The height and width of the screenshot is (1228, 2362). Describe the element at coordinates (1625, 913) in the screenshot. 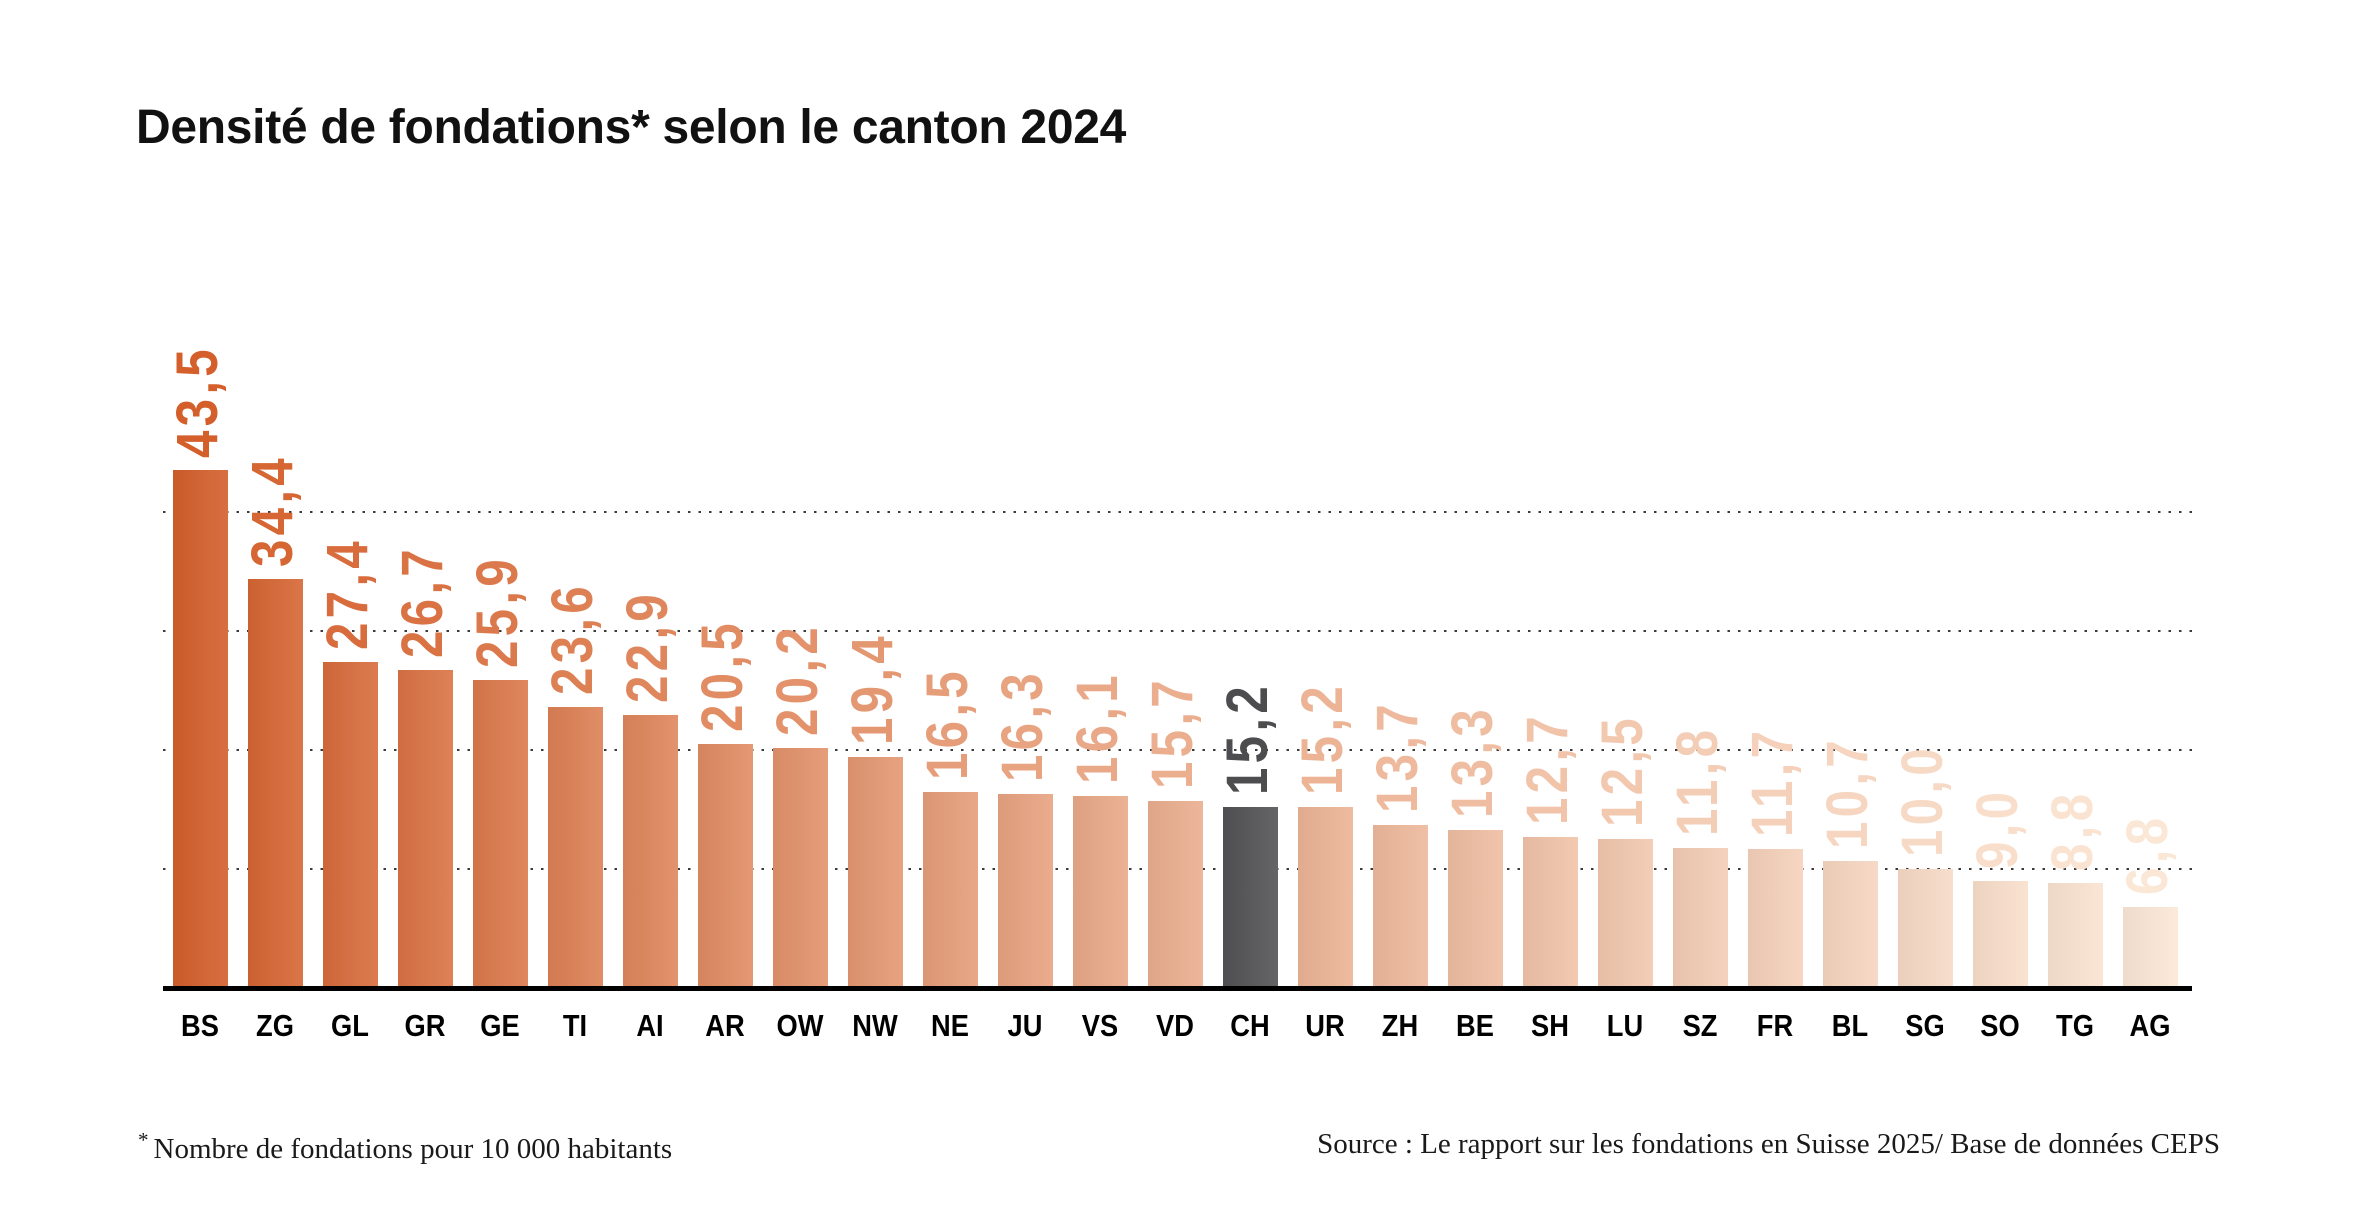

I see `bar-lu` at that location.